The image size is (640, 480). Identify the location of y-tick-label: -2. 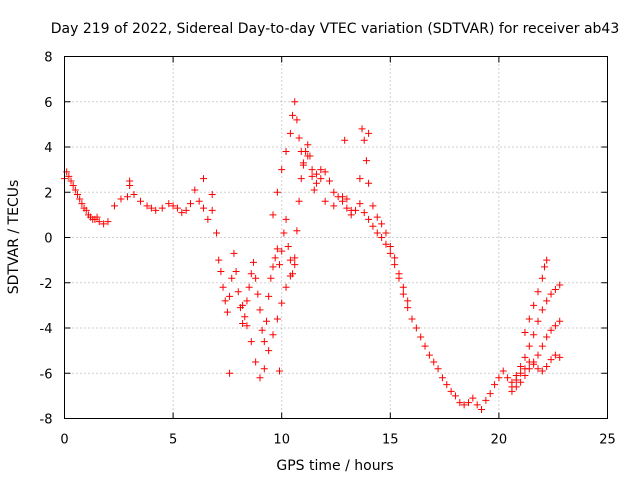
(46, 284).